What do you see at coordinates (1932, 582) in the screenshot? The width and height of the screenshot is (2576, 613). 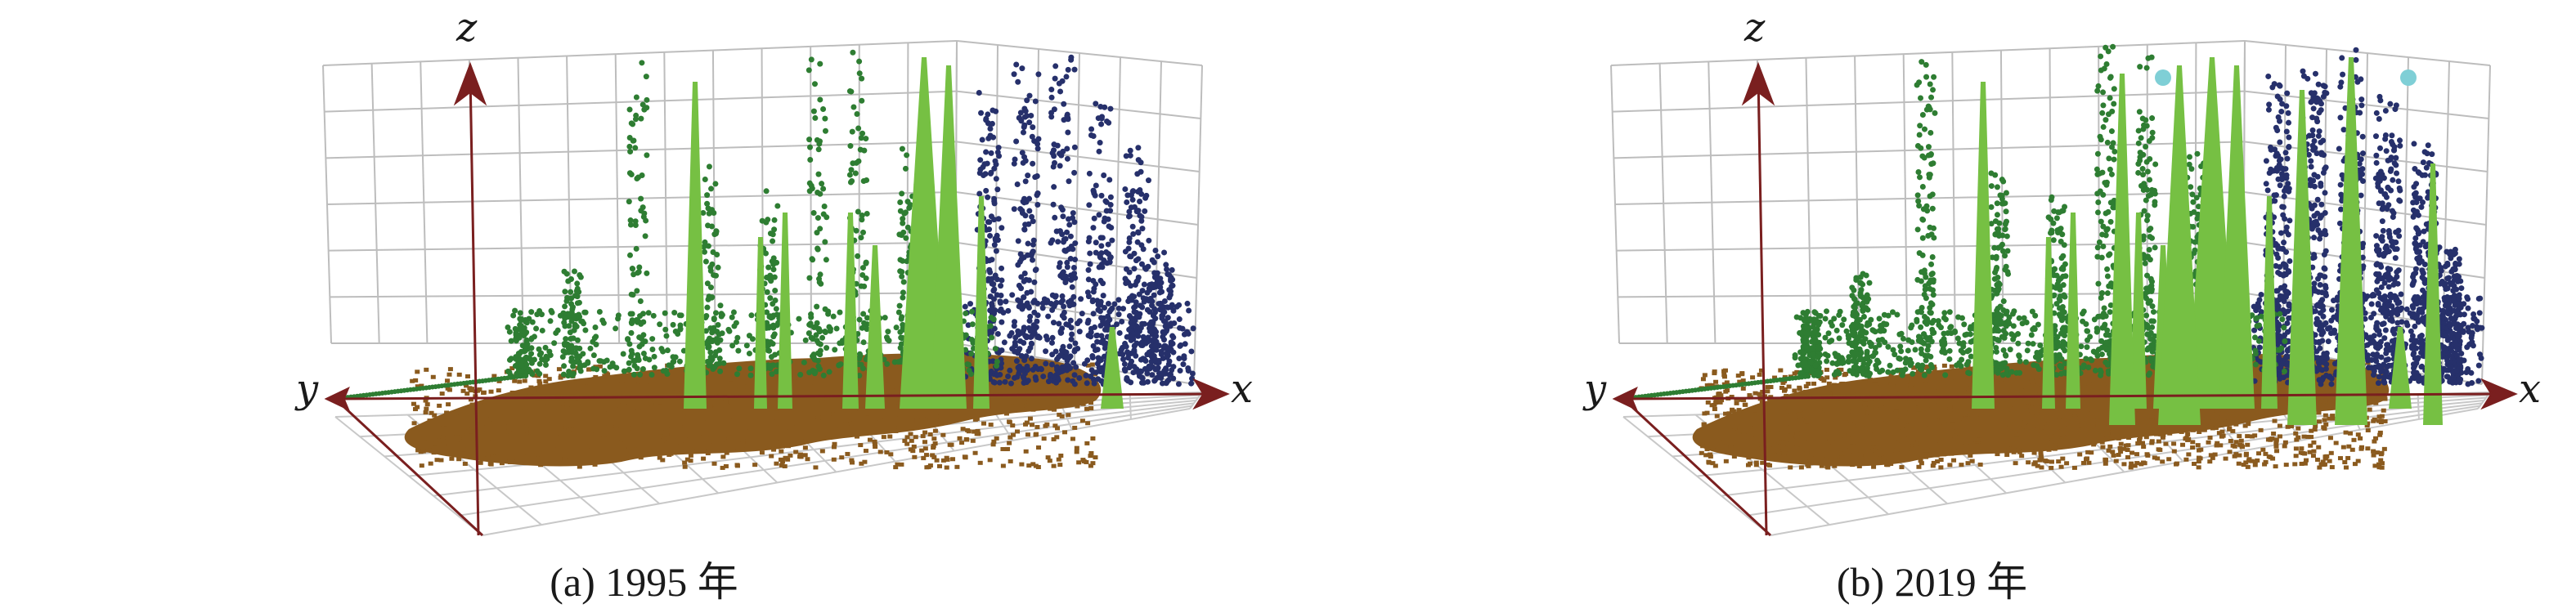 I see `panel-caption: (b) 2019 年` at bounding box center [1932, 582].